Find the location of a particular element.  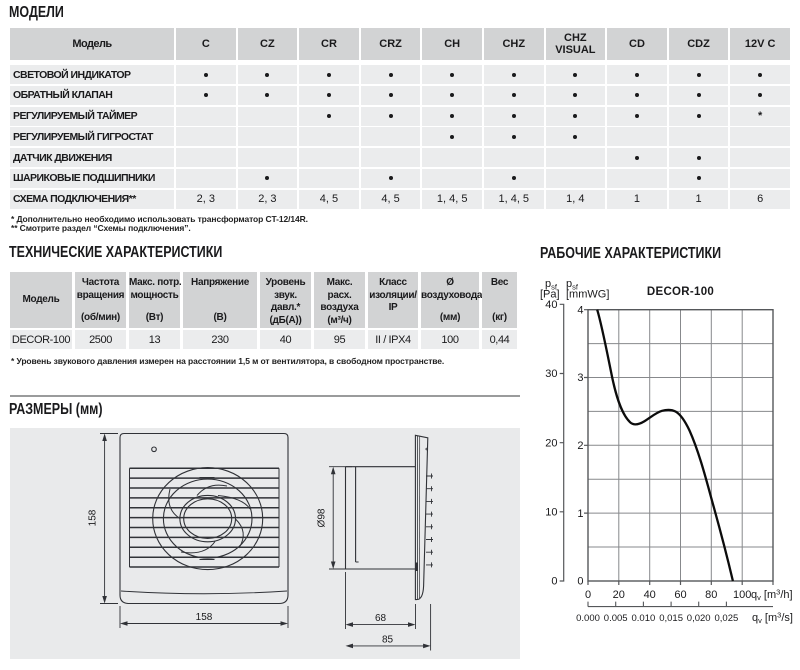

svg-text: 10 is located at coordinates (551, 513).